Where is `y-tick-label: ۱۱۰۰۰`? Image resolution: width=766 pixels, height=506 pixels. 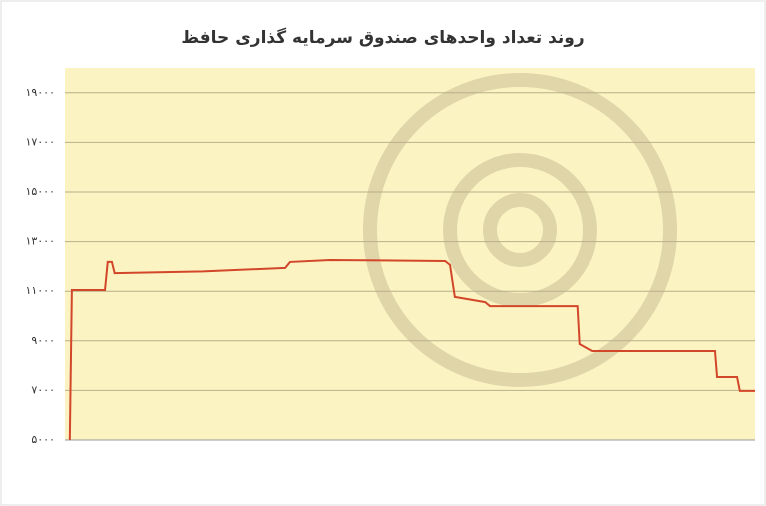 y-tick-label: ۱۱۰۰۰ is located at coordinates (40, 290).